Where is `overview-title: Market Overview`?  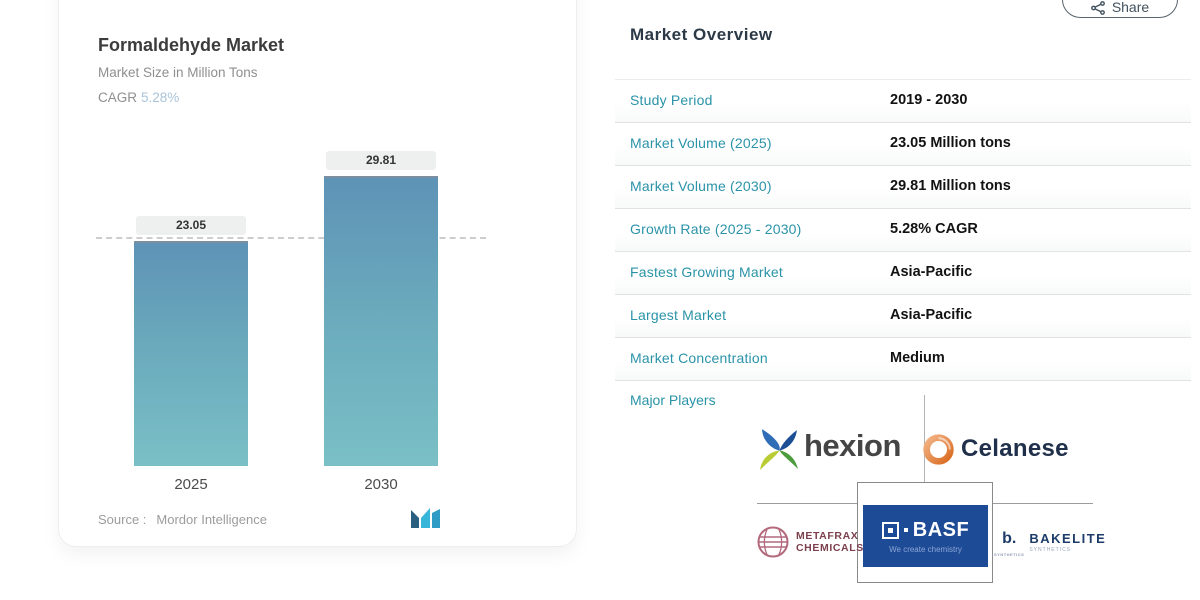 overview-title: Market Overview is located at coordinates (701, 34).